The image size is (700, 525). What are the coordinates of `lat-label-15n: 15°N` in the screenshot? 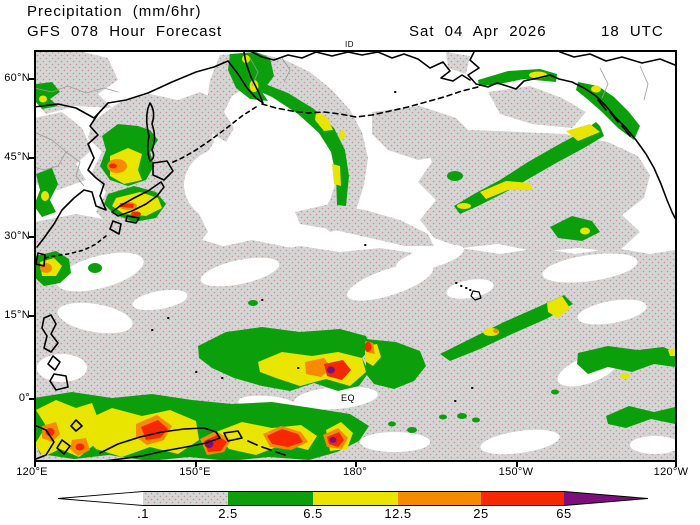 It's located at (17, 315).